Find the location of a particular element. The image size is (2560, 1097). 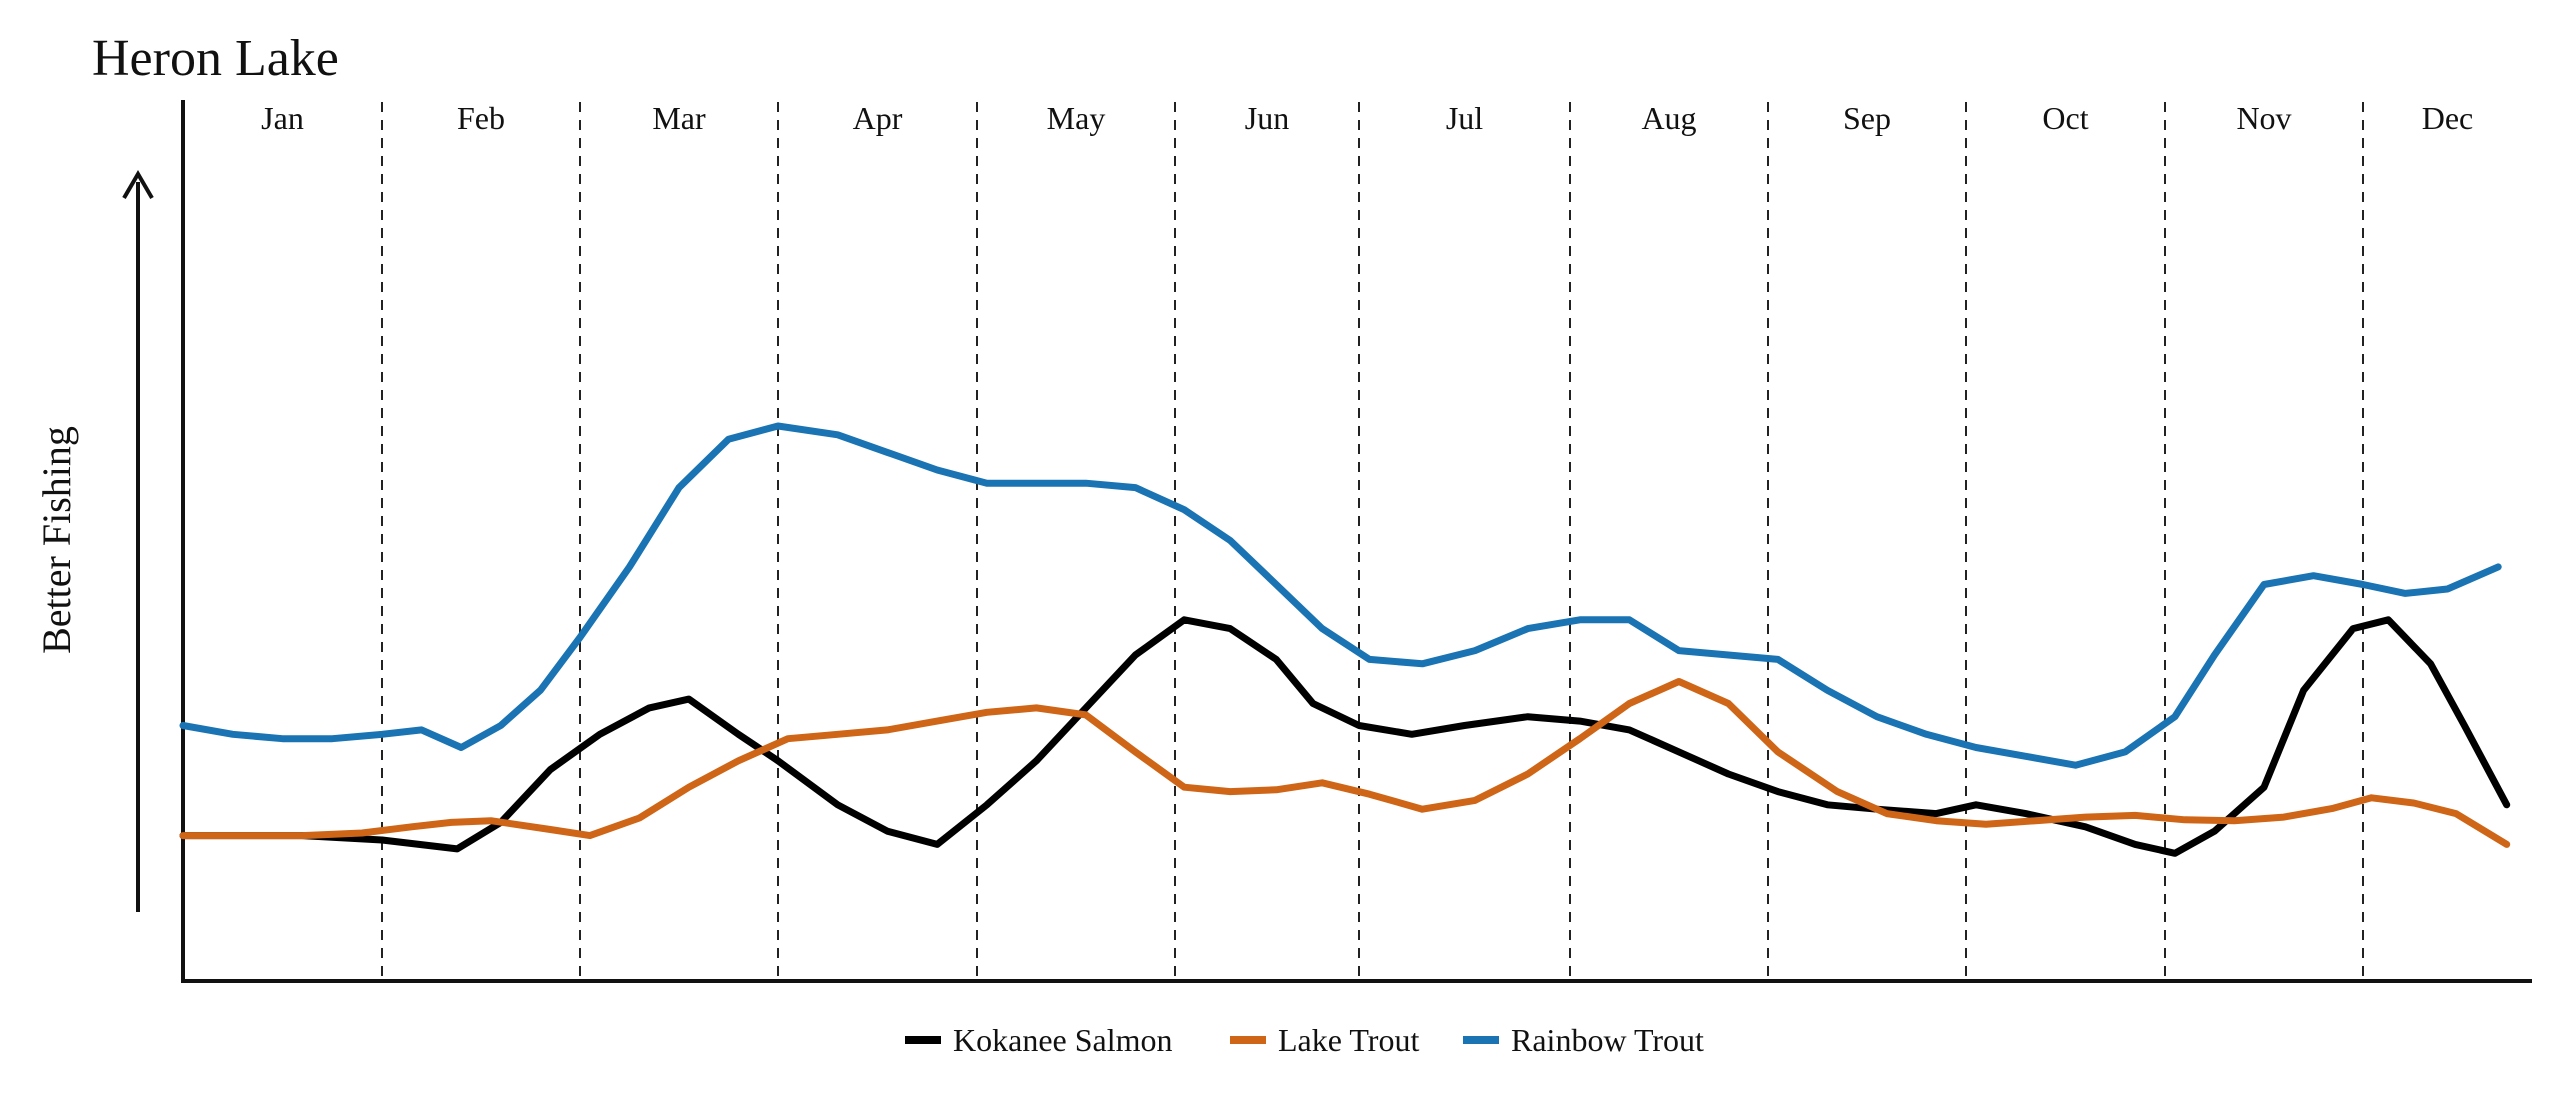

month-label-apr: Apr is located at coordinates (878, 118).